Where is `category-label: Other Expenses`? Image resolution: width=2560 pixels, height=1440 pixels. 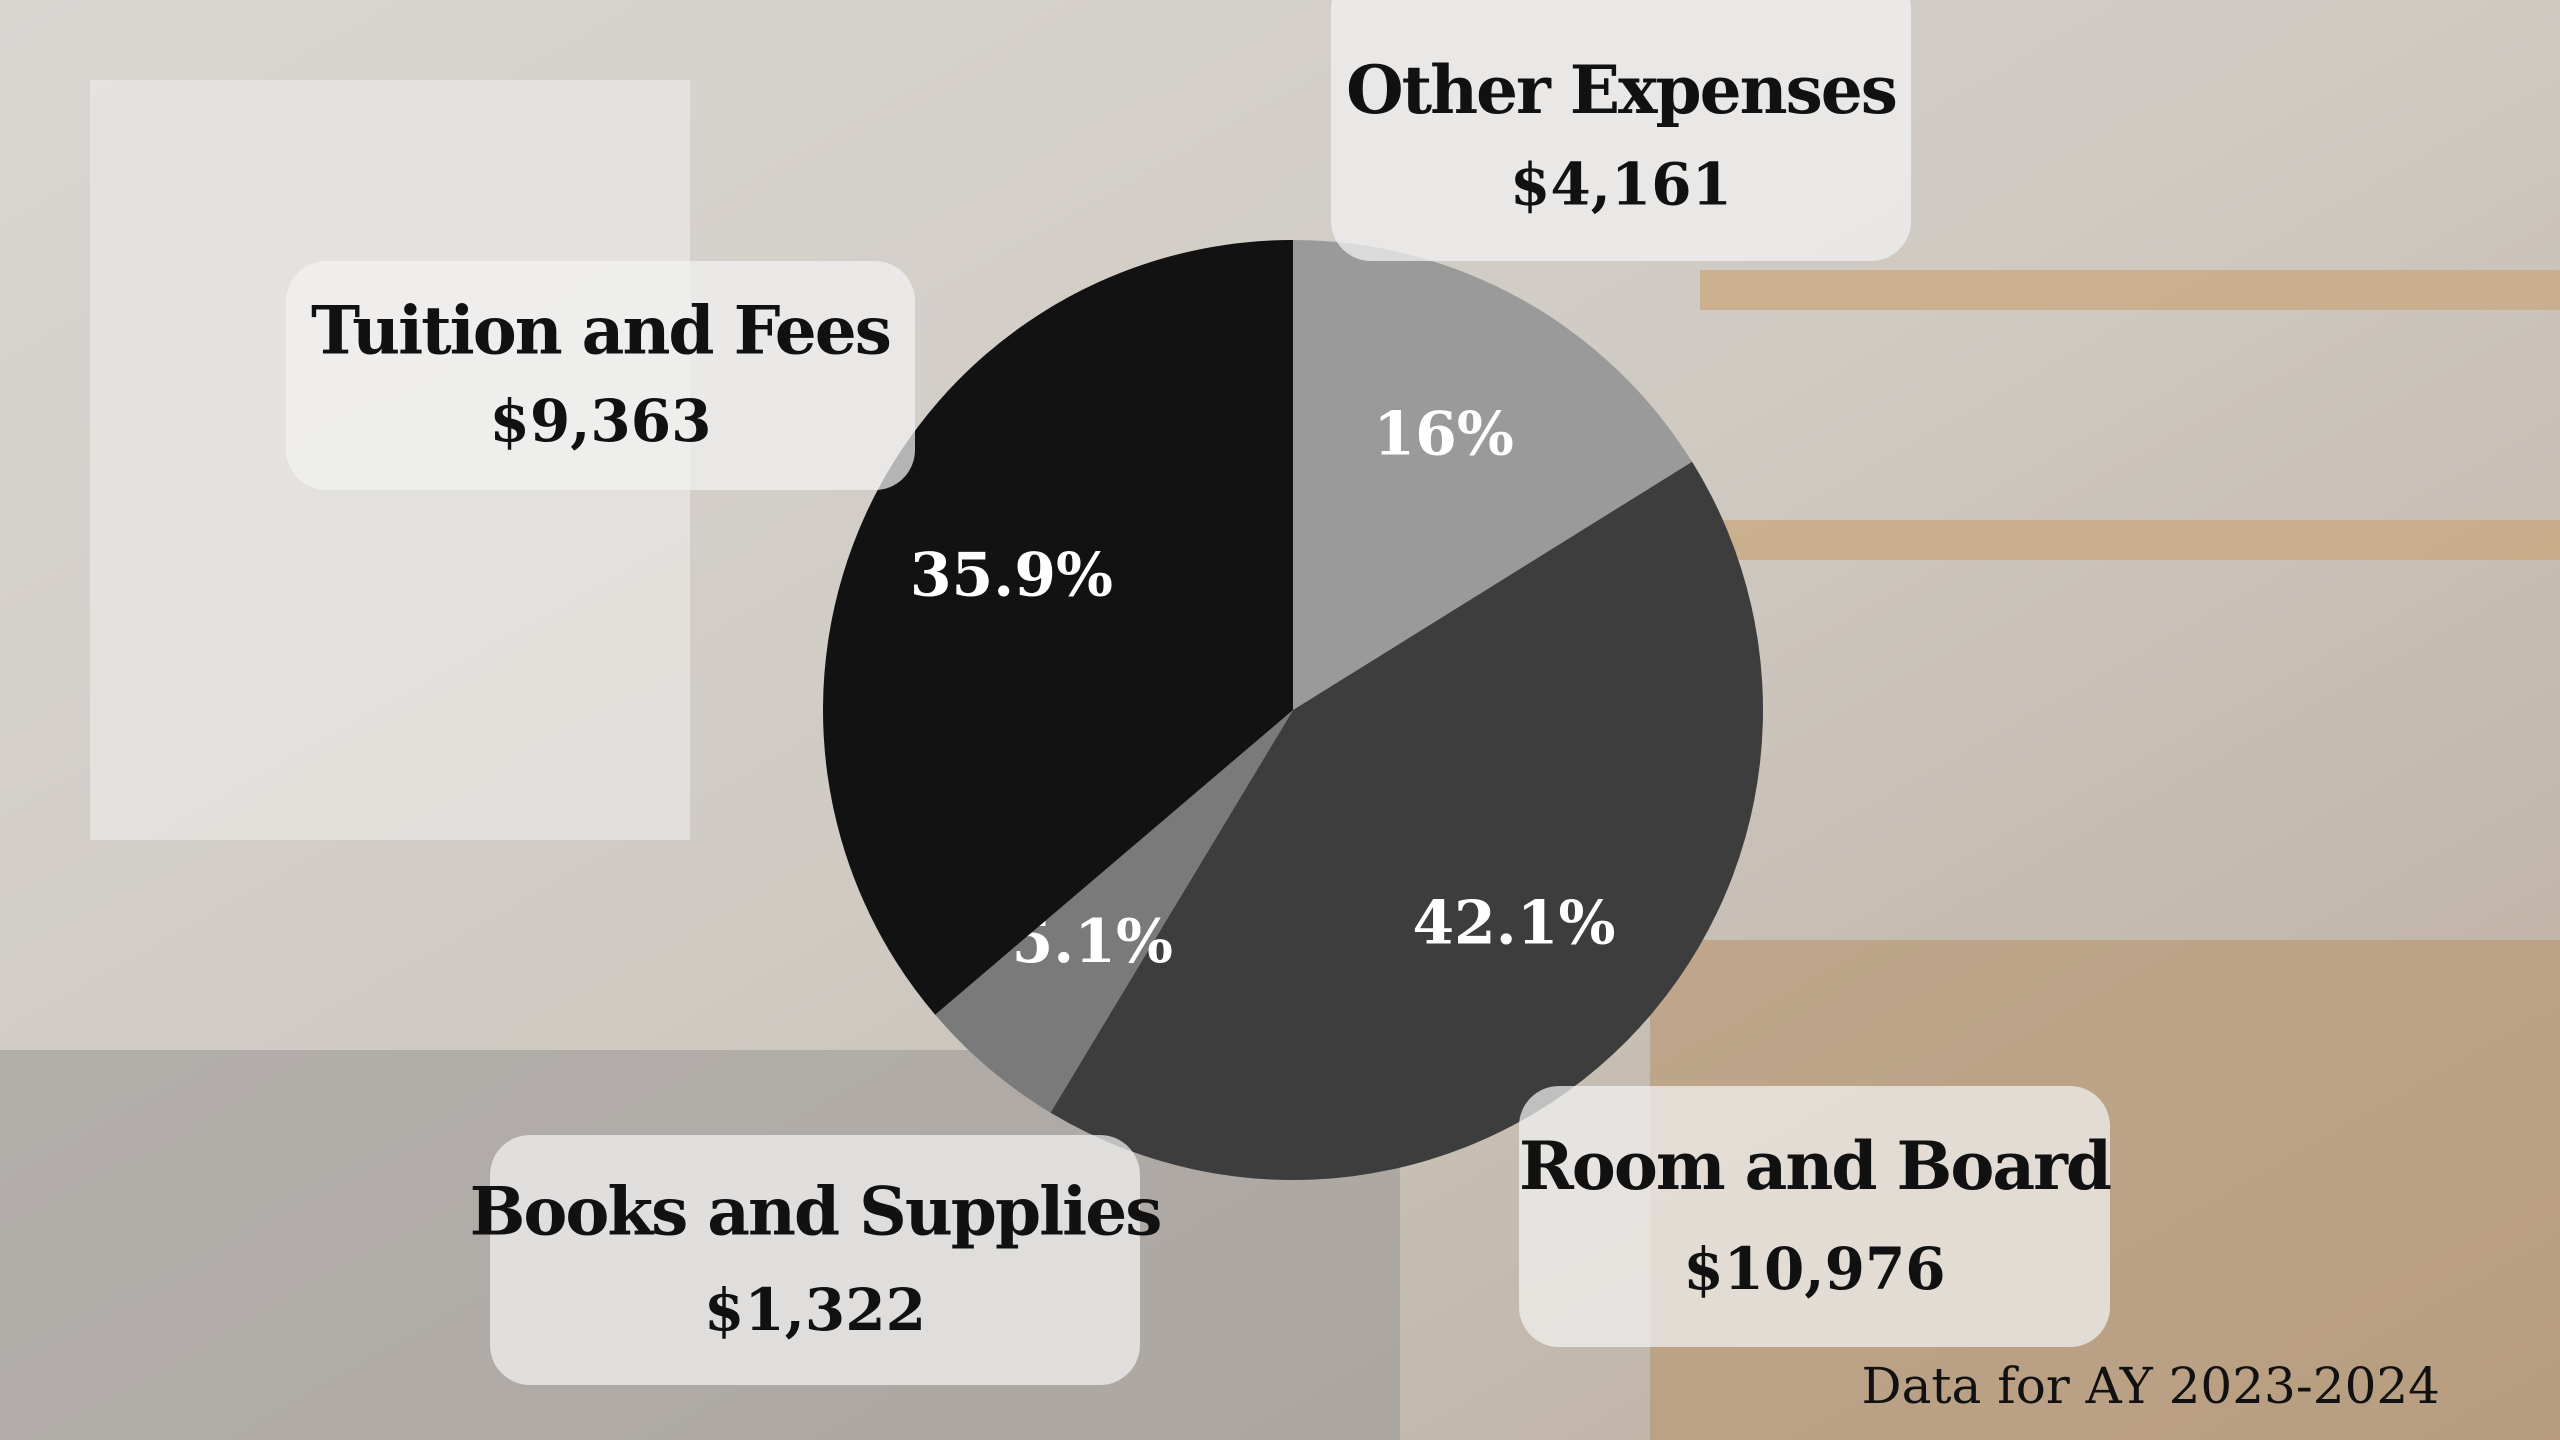
category-label: Other Expenses is located at coordinates (1621, 90).